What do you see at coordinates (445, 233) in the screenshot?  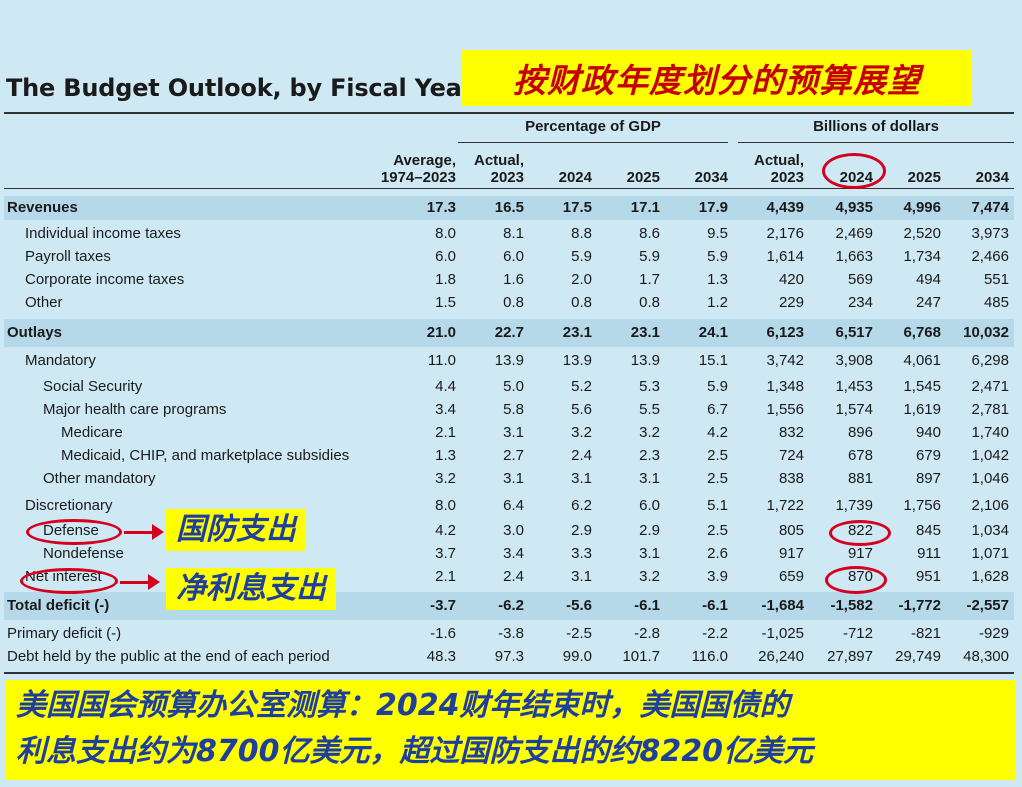 I see `table-cell: 8.0` at bounding box center [445, 233].